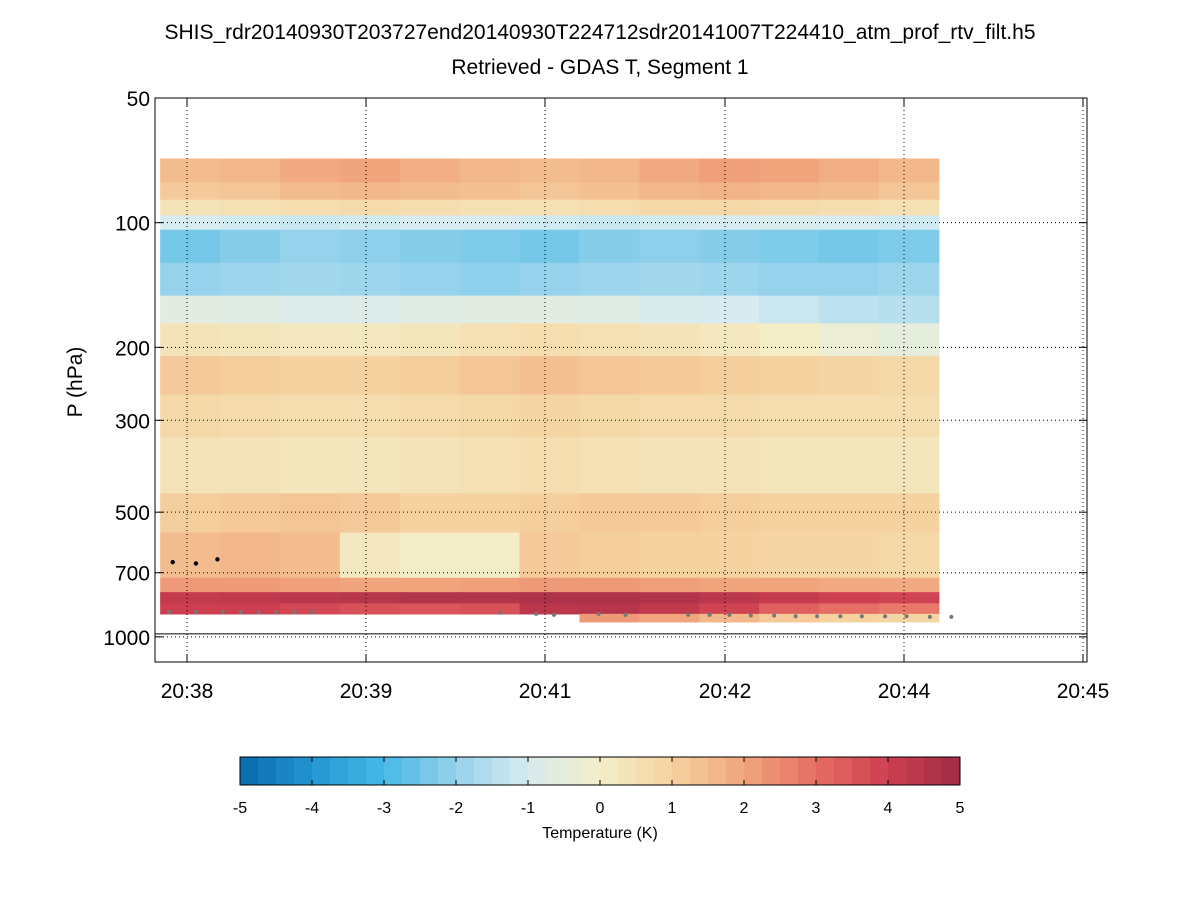 This screenshot has height=900, width=1200. Describe the element at coordinates (600, 808) in the screenshot. I see `colorbar-tick-label: 0` at that location.